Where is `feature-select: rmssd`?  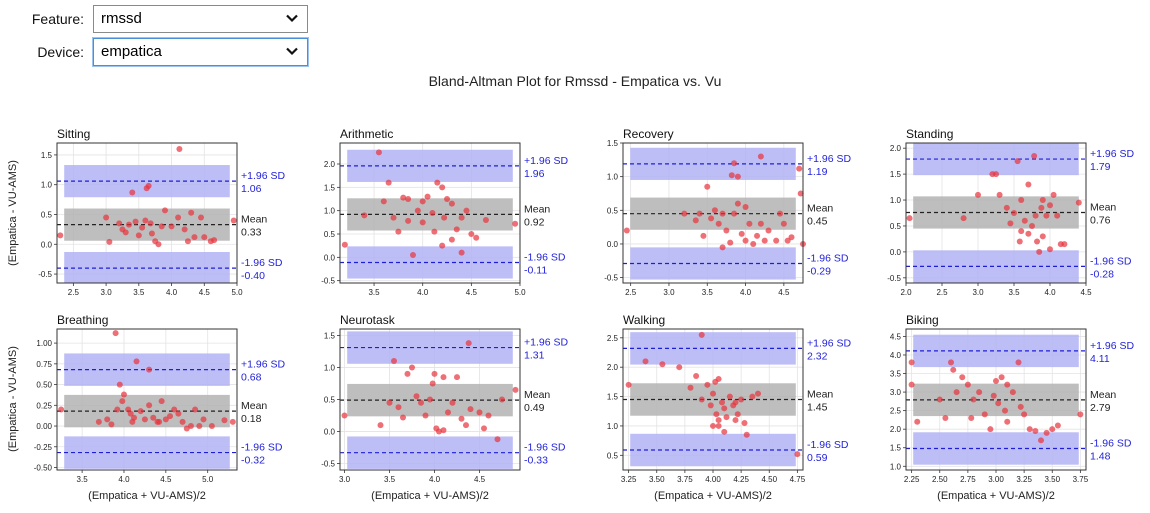 feature-select: rmssd is located at coordinates (200, 19).